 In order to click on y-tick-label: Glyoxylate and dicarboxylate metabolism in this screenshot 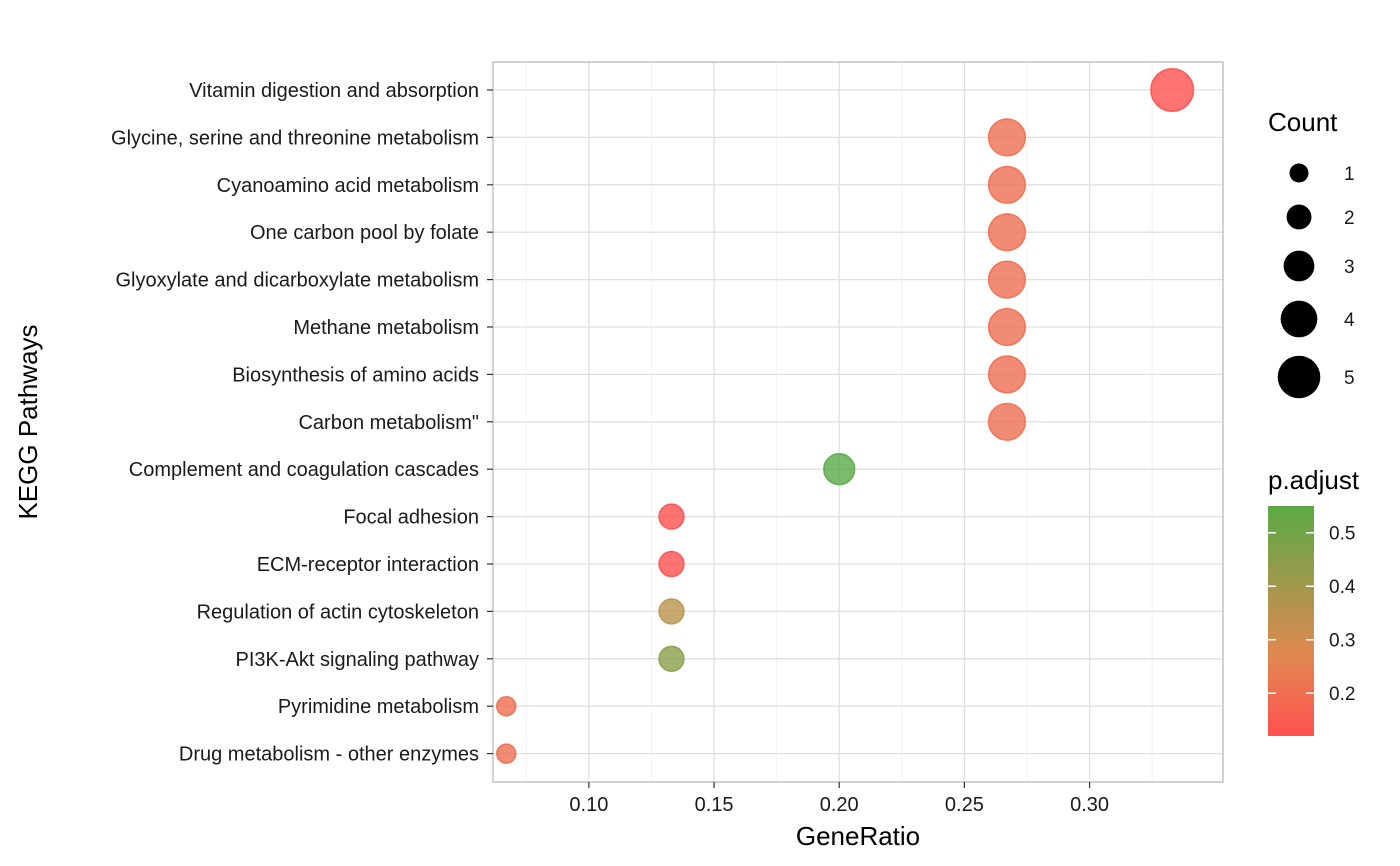, I will do `click(297, 281)`.